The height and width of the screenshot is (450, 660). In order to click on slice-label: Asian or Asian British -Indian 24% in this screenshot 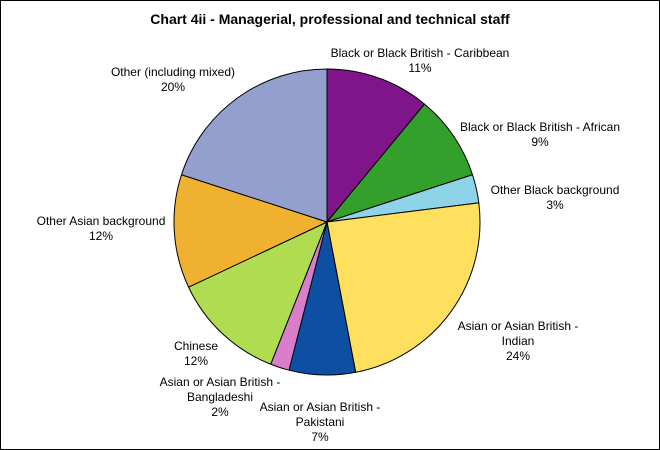, I will do `click(518, 341)`.